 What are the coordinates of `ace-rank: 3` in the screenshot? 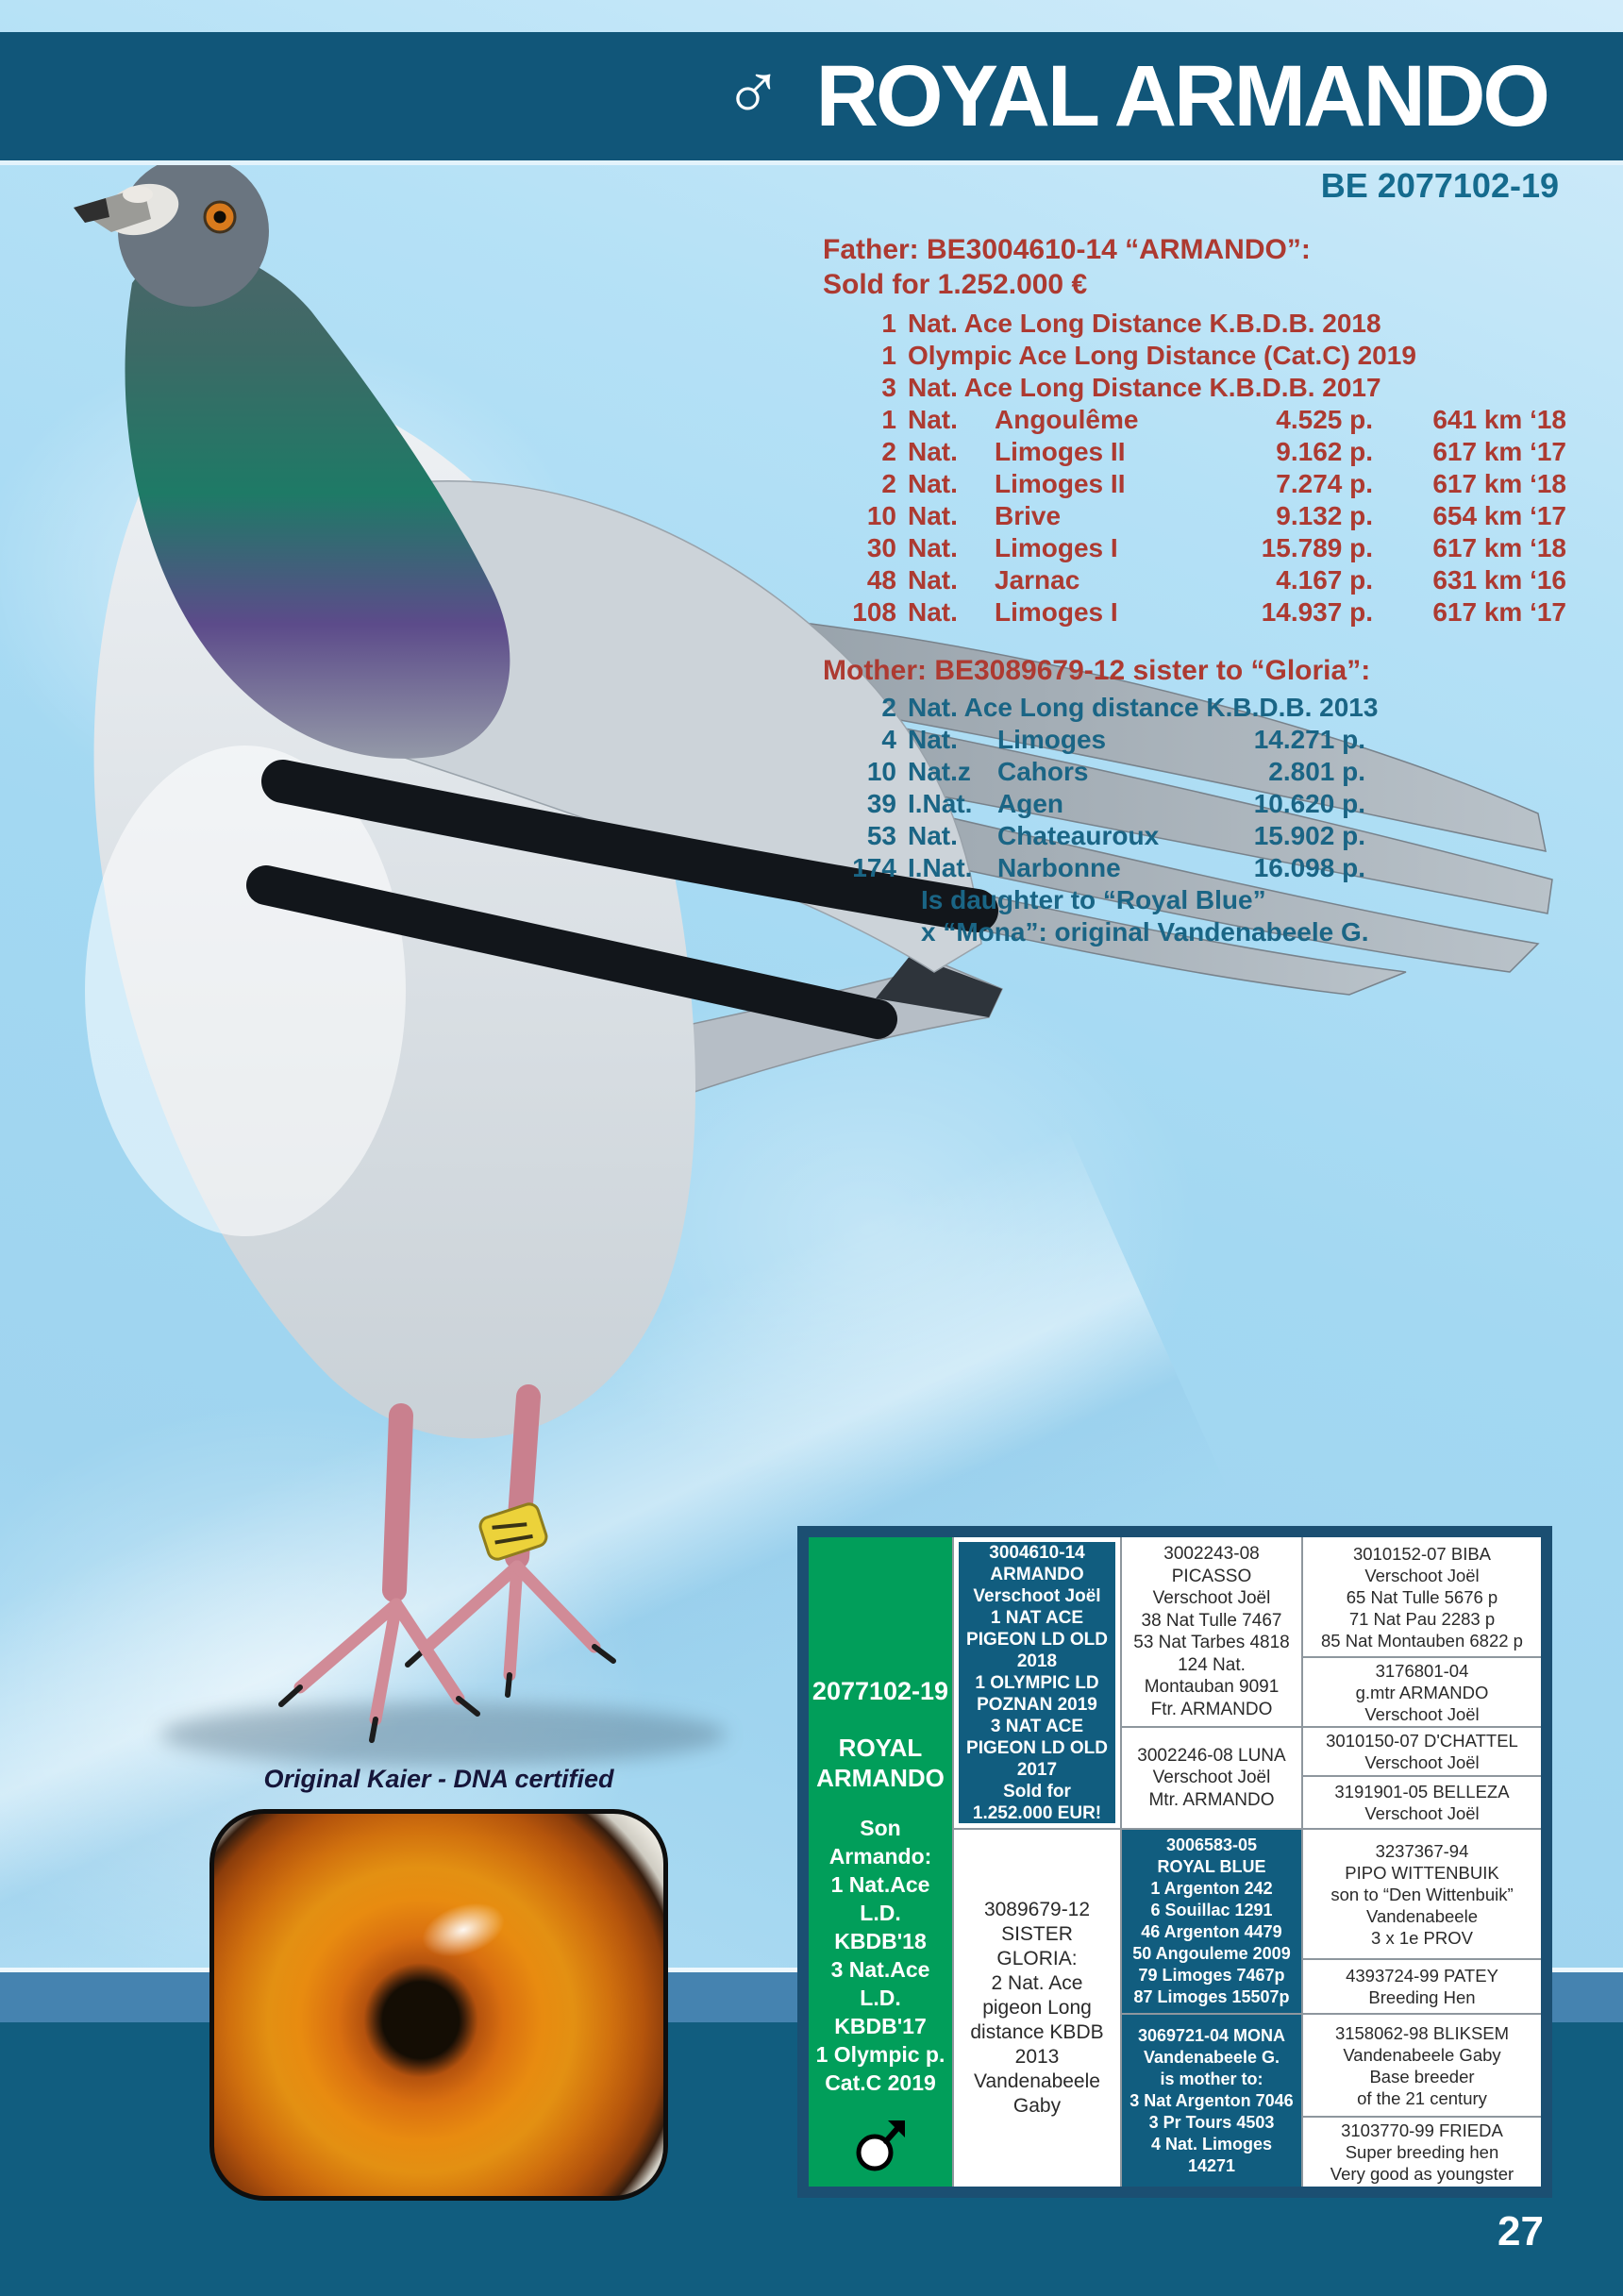 It's located at (888, 387).